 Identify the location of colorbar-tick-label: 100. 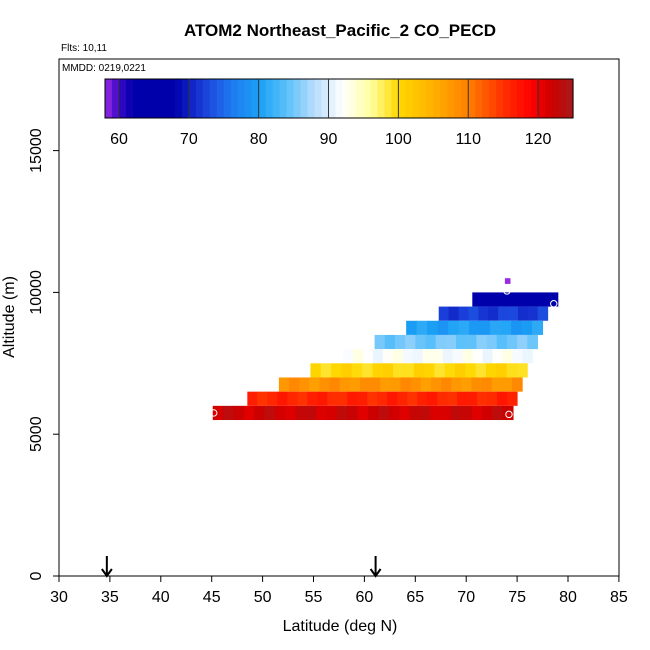
(398, 139).